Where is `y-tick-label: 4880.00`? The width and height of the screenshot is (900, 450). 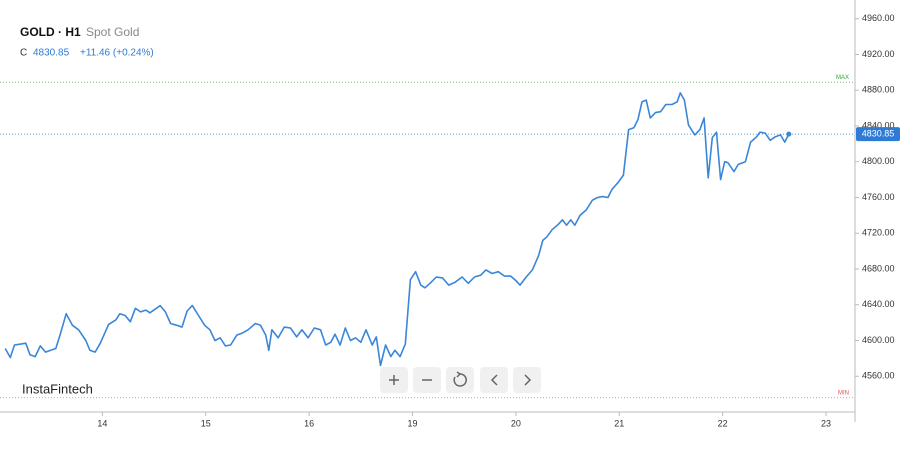
y-tick-label: 4880.00 is located at coordinates (878, 90).